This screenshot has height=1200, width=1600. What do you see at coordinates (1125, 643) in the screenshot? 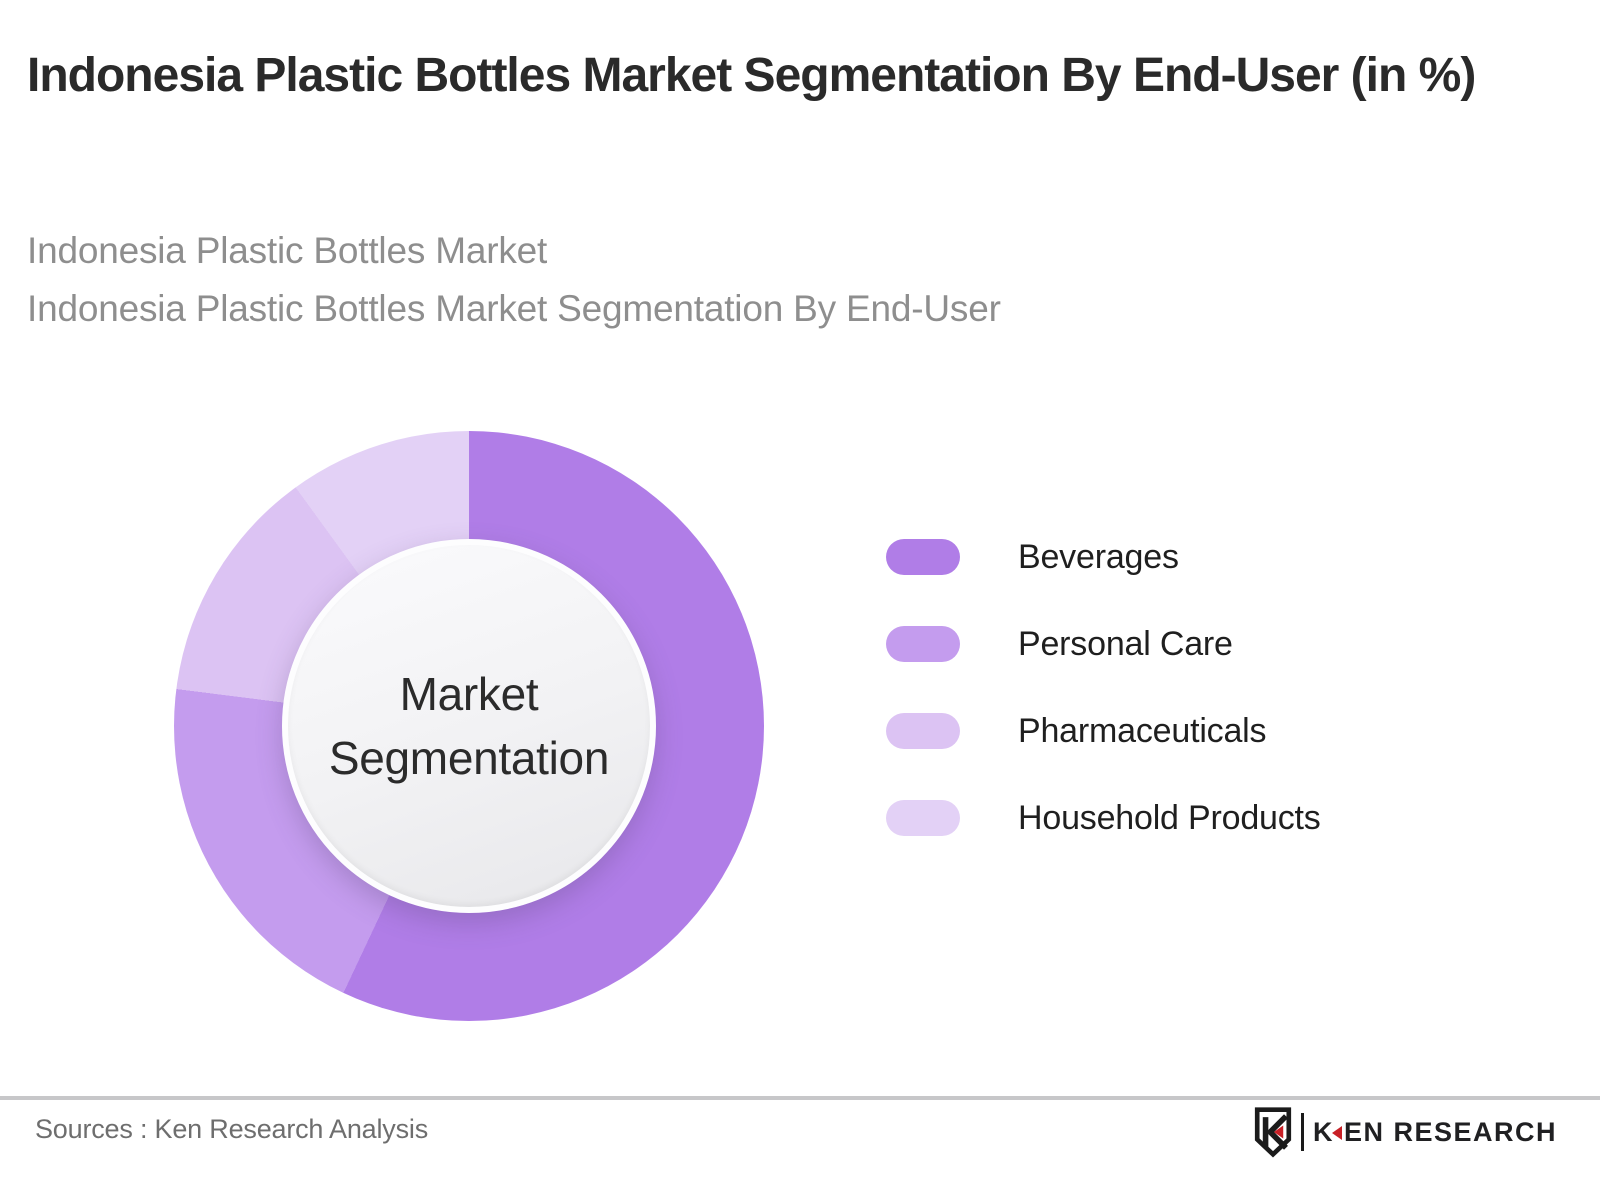
I see `legend-label: Personal Care` at bounding box center [1125, 643].